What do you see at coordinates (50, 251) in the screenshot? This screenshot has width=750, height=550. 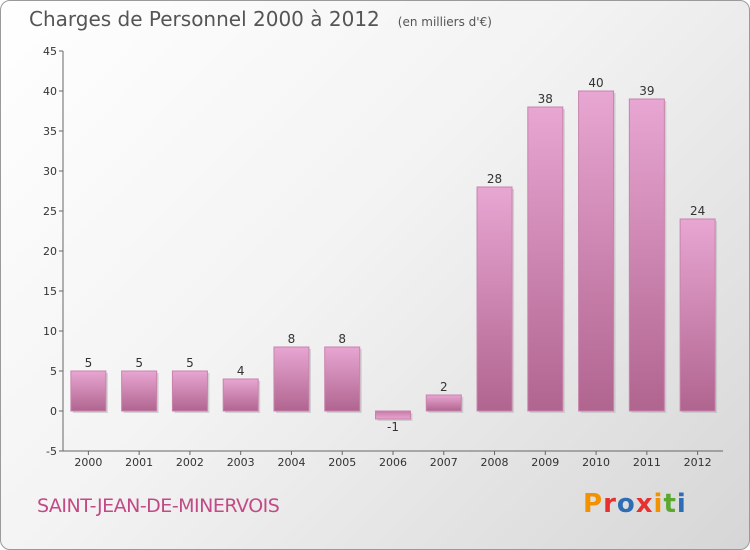 I see `y-tick-label: 20` at bounding box center [50, 251].